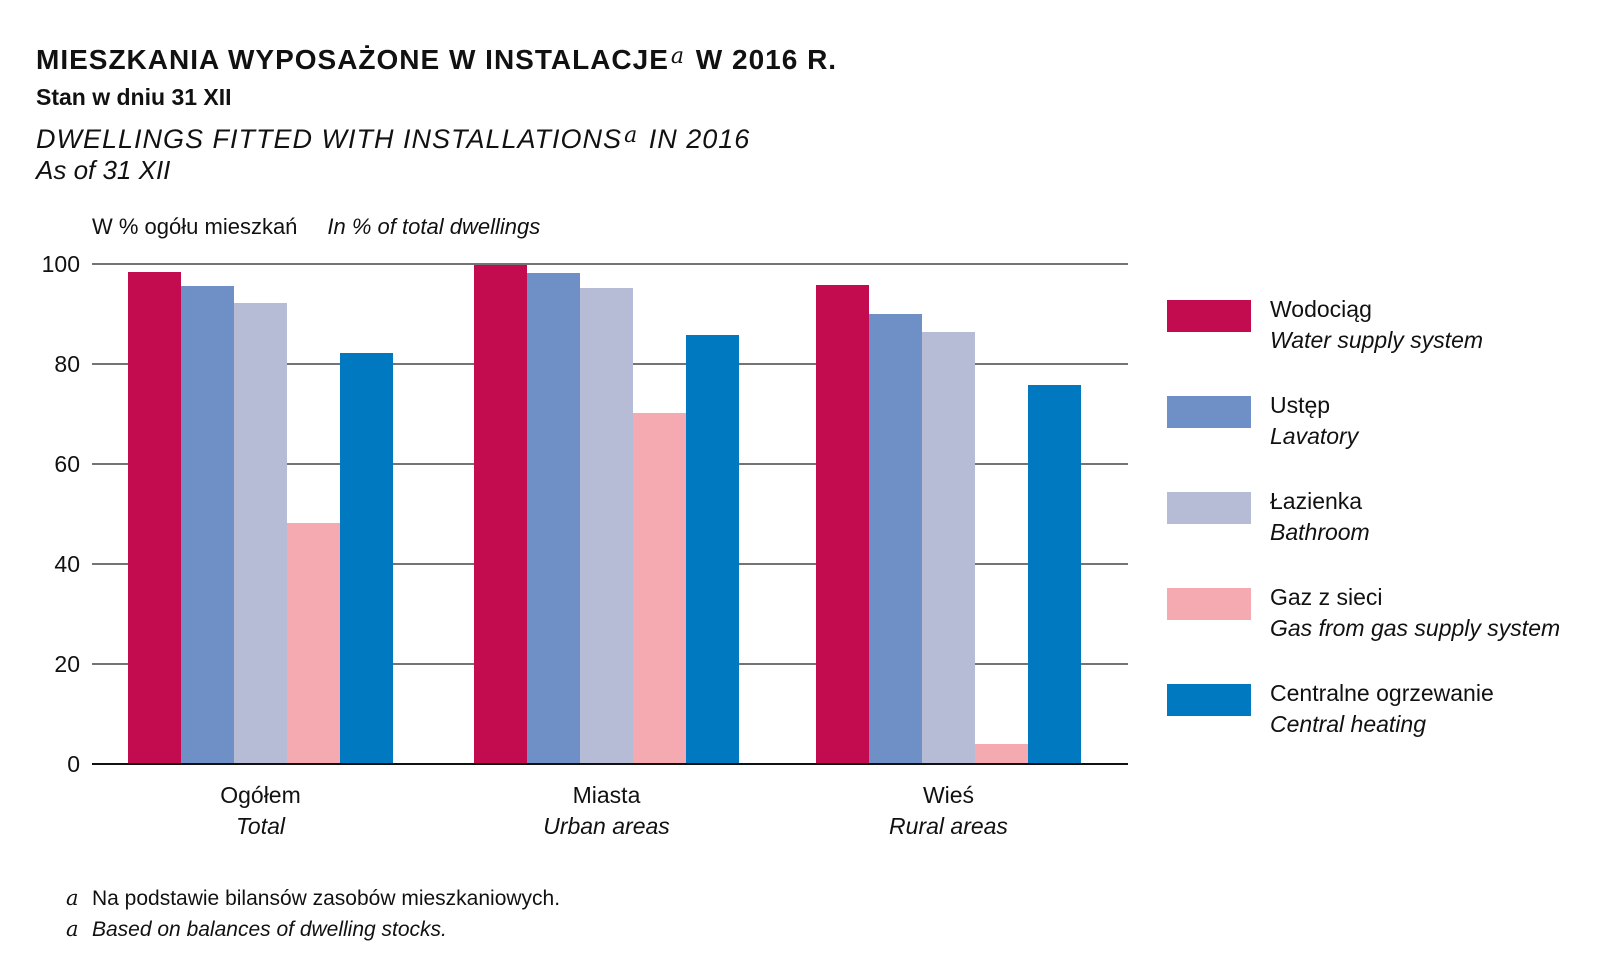  I want to click on footnote-en: a Based on balances of dwelling stocks., so click(313, 929).